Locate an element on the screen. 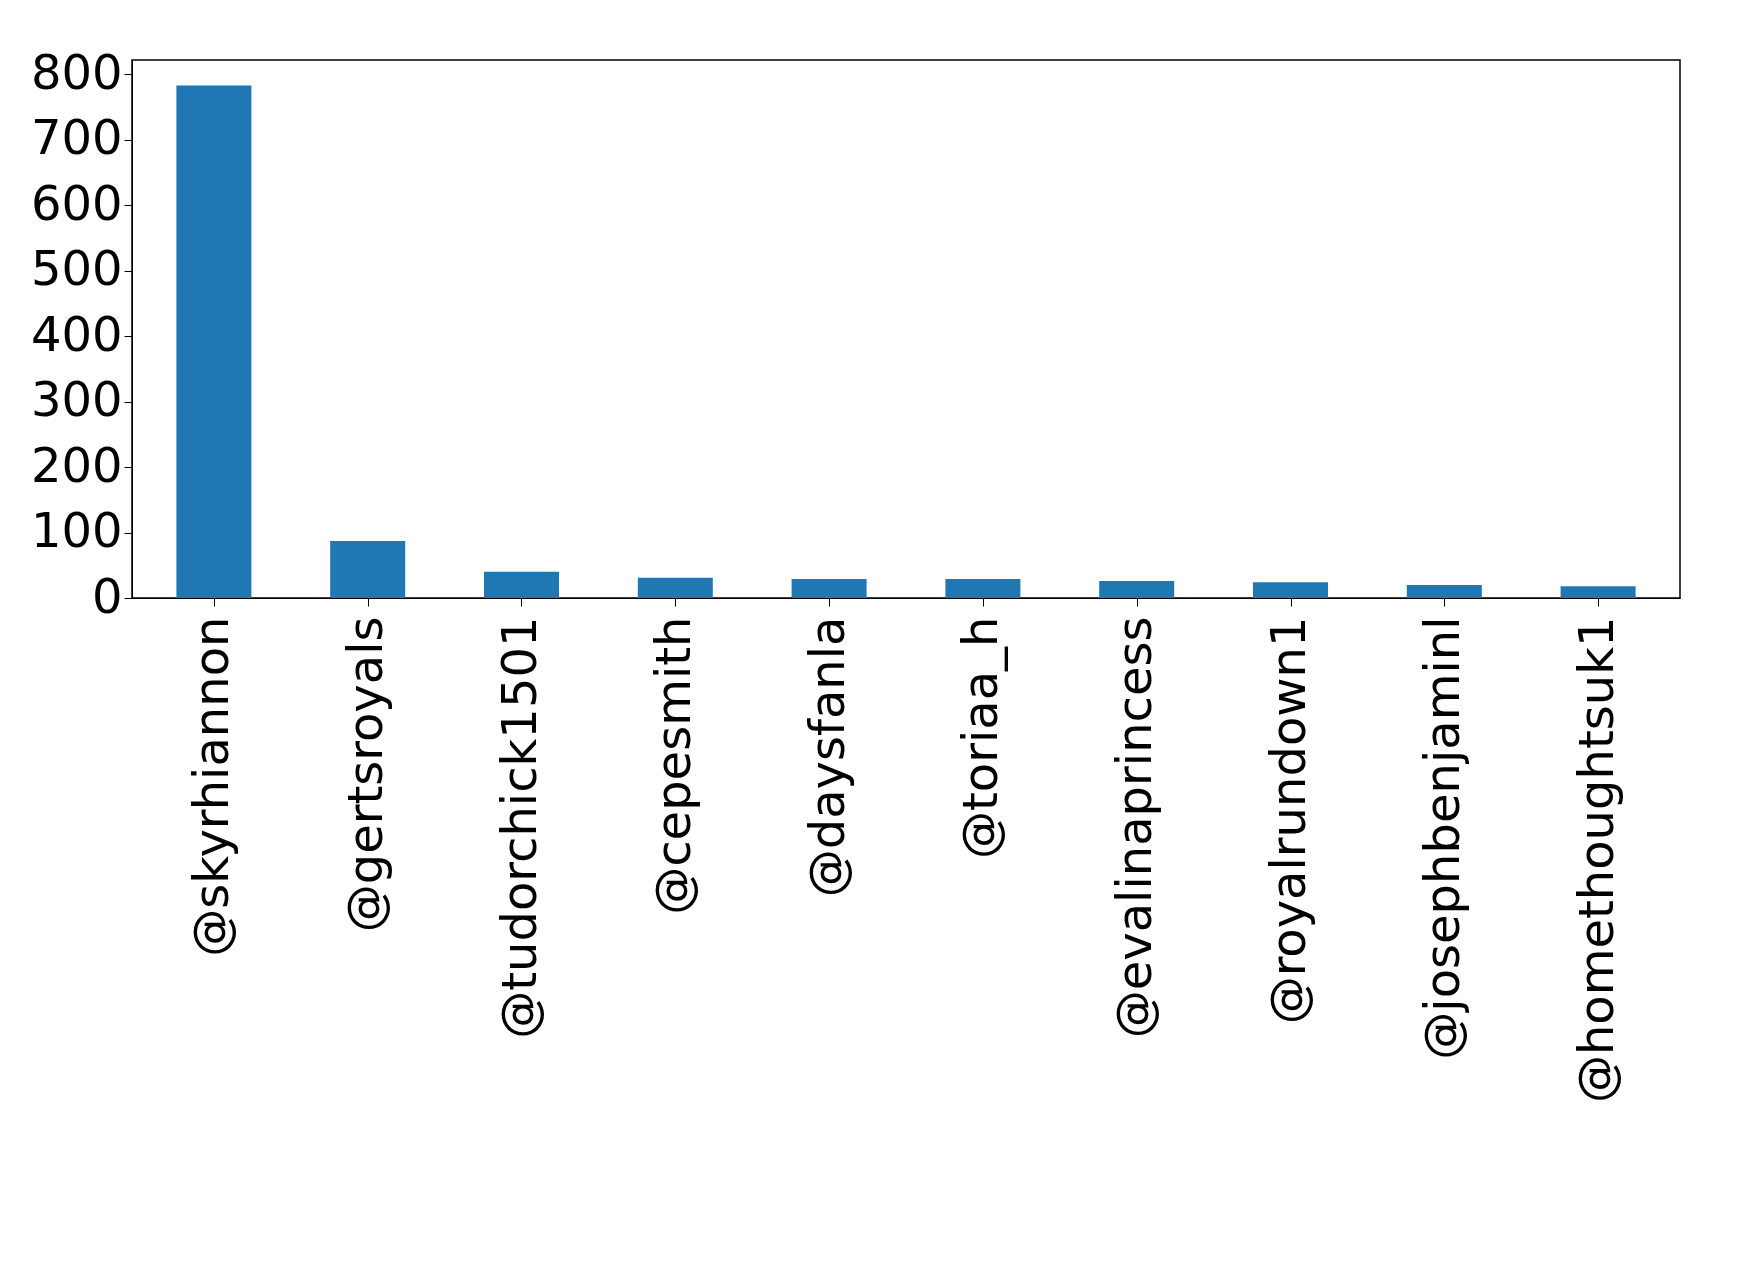 Image resolution: width=1759 pixels, height=1271 pixels. x-tick-label: @homethoughtsuk1 is located at coordinates (1595, 860).